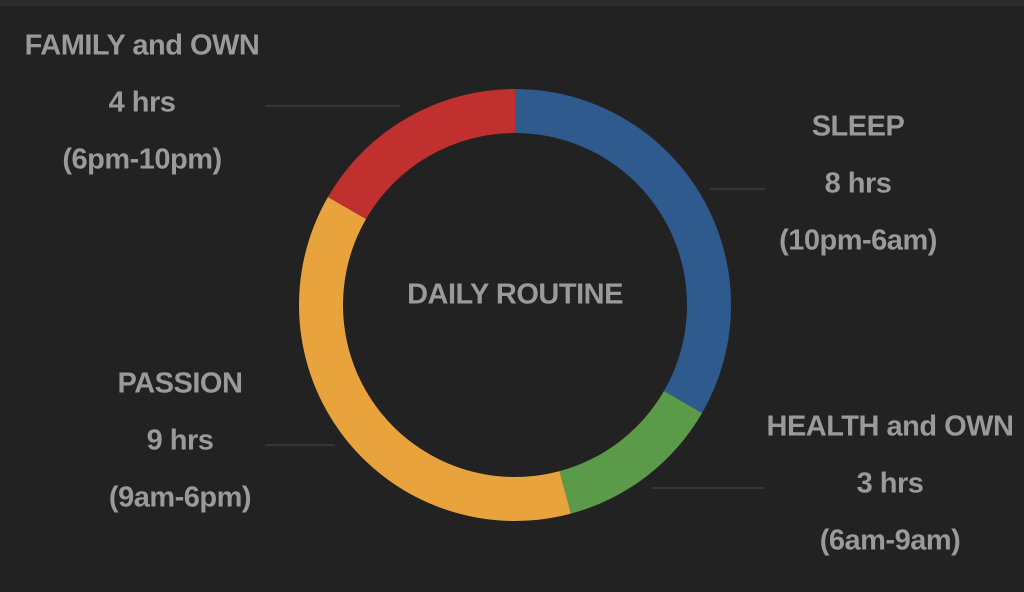 The height and width of the screenshot is (592, 1024). What do you see at coordinates (890, 541) in the screenshot?
I see `time-label: (6am-9am)` at bounding box center [890, 541].